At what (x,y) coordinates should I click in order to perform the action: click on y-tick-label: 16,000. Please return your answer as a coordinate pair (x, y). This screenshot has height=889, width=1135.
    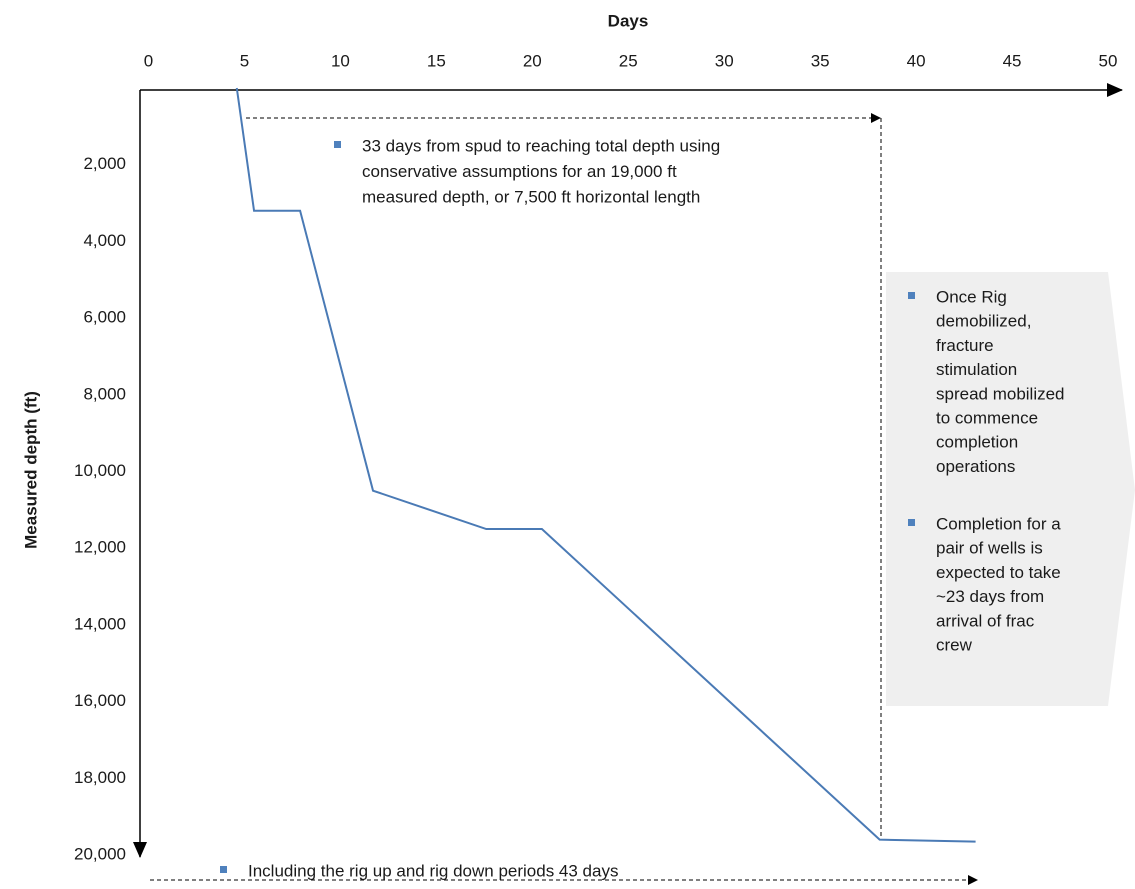
    Looking at the image, I should click on (100, 700).